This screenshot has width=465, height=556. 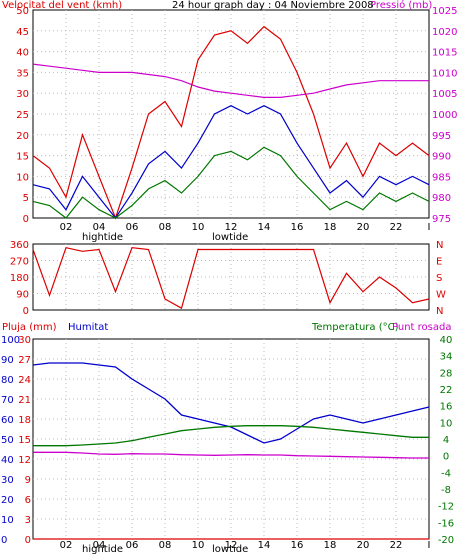 What do you see at coordinates (26, 198) in the screenshot?
I see `wind-speed-tick-label: 5` at bounding box center [26, 198].